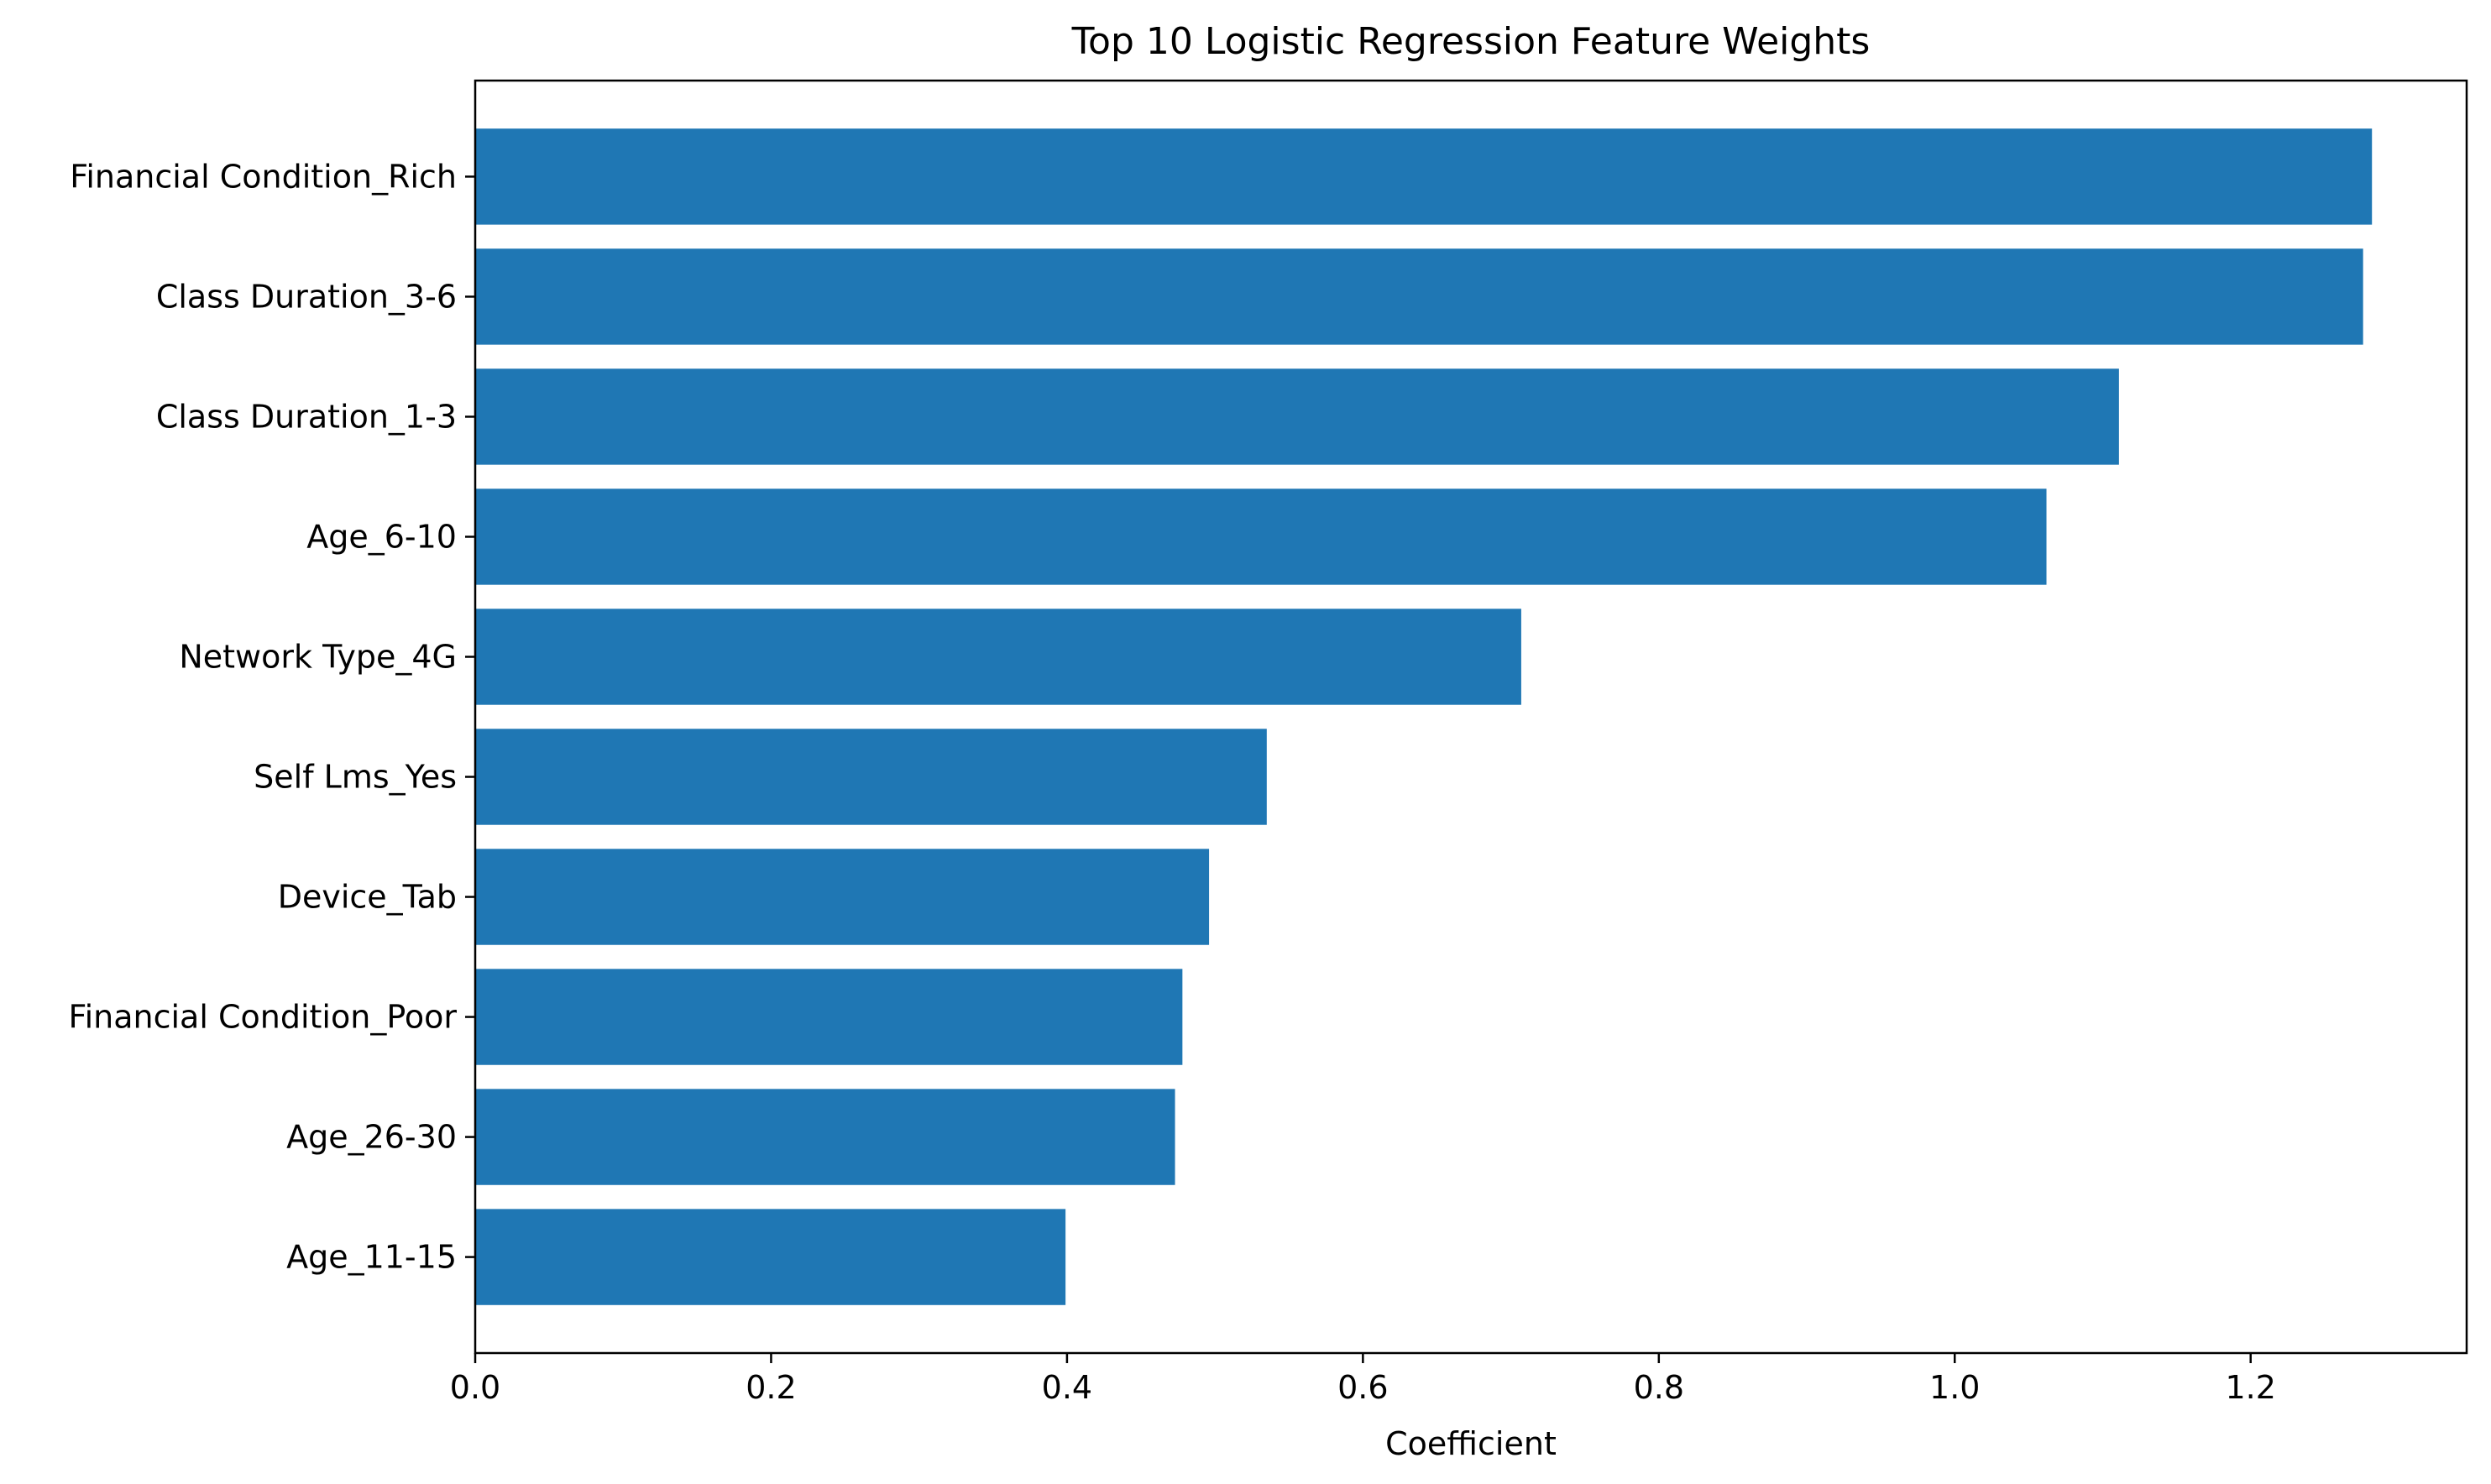  Describe the element at coordinates (372, 1257) in the screenshot. I see `y-tick-label: Age_11-15` at that location.